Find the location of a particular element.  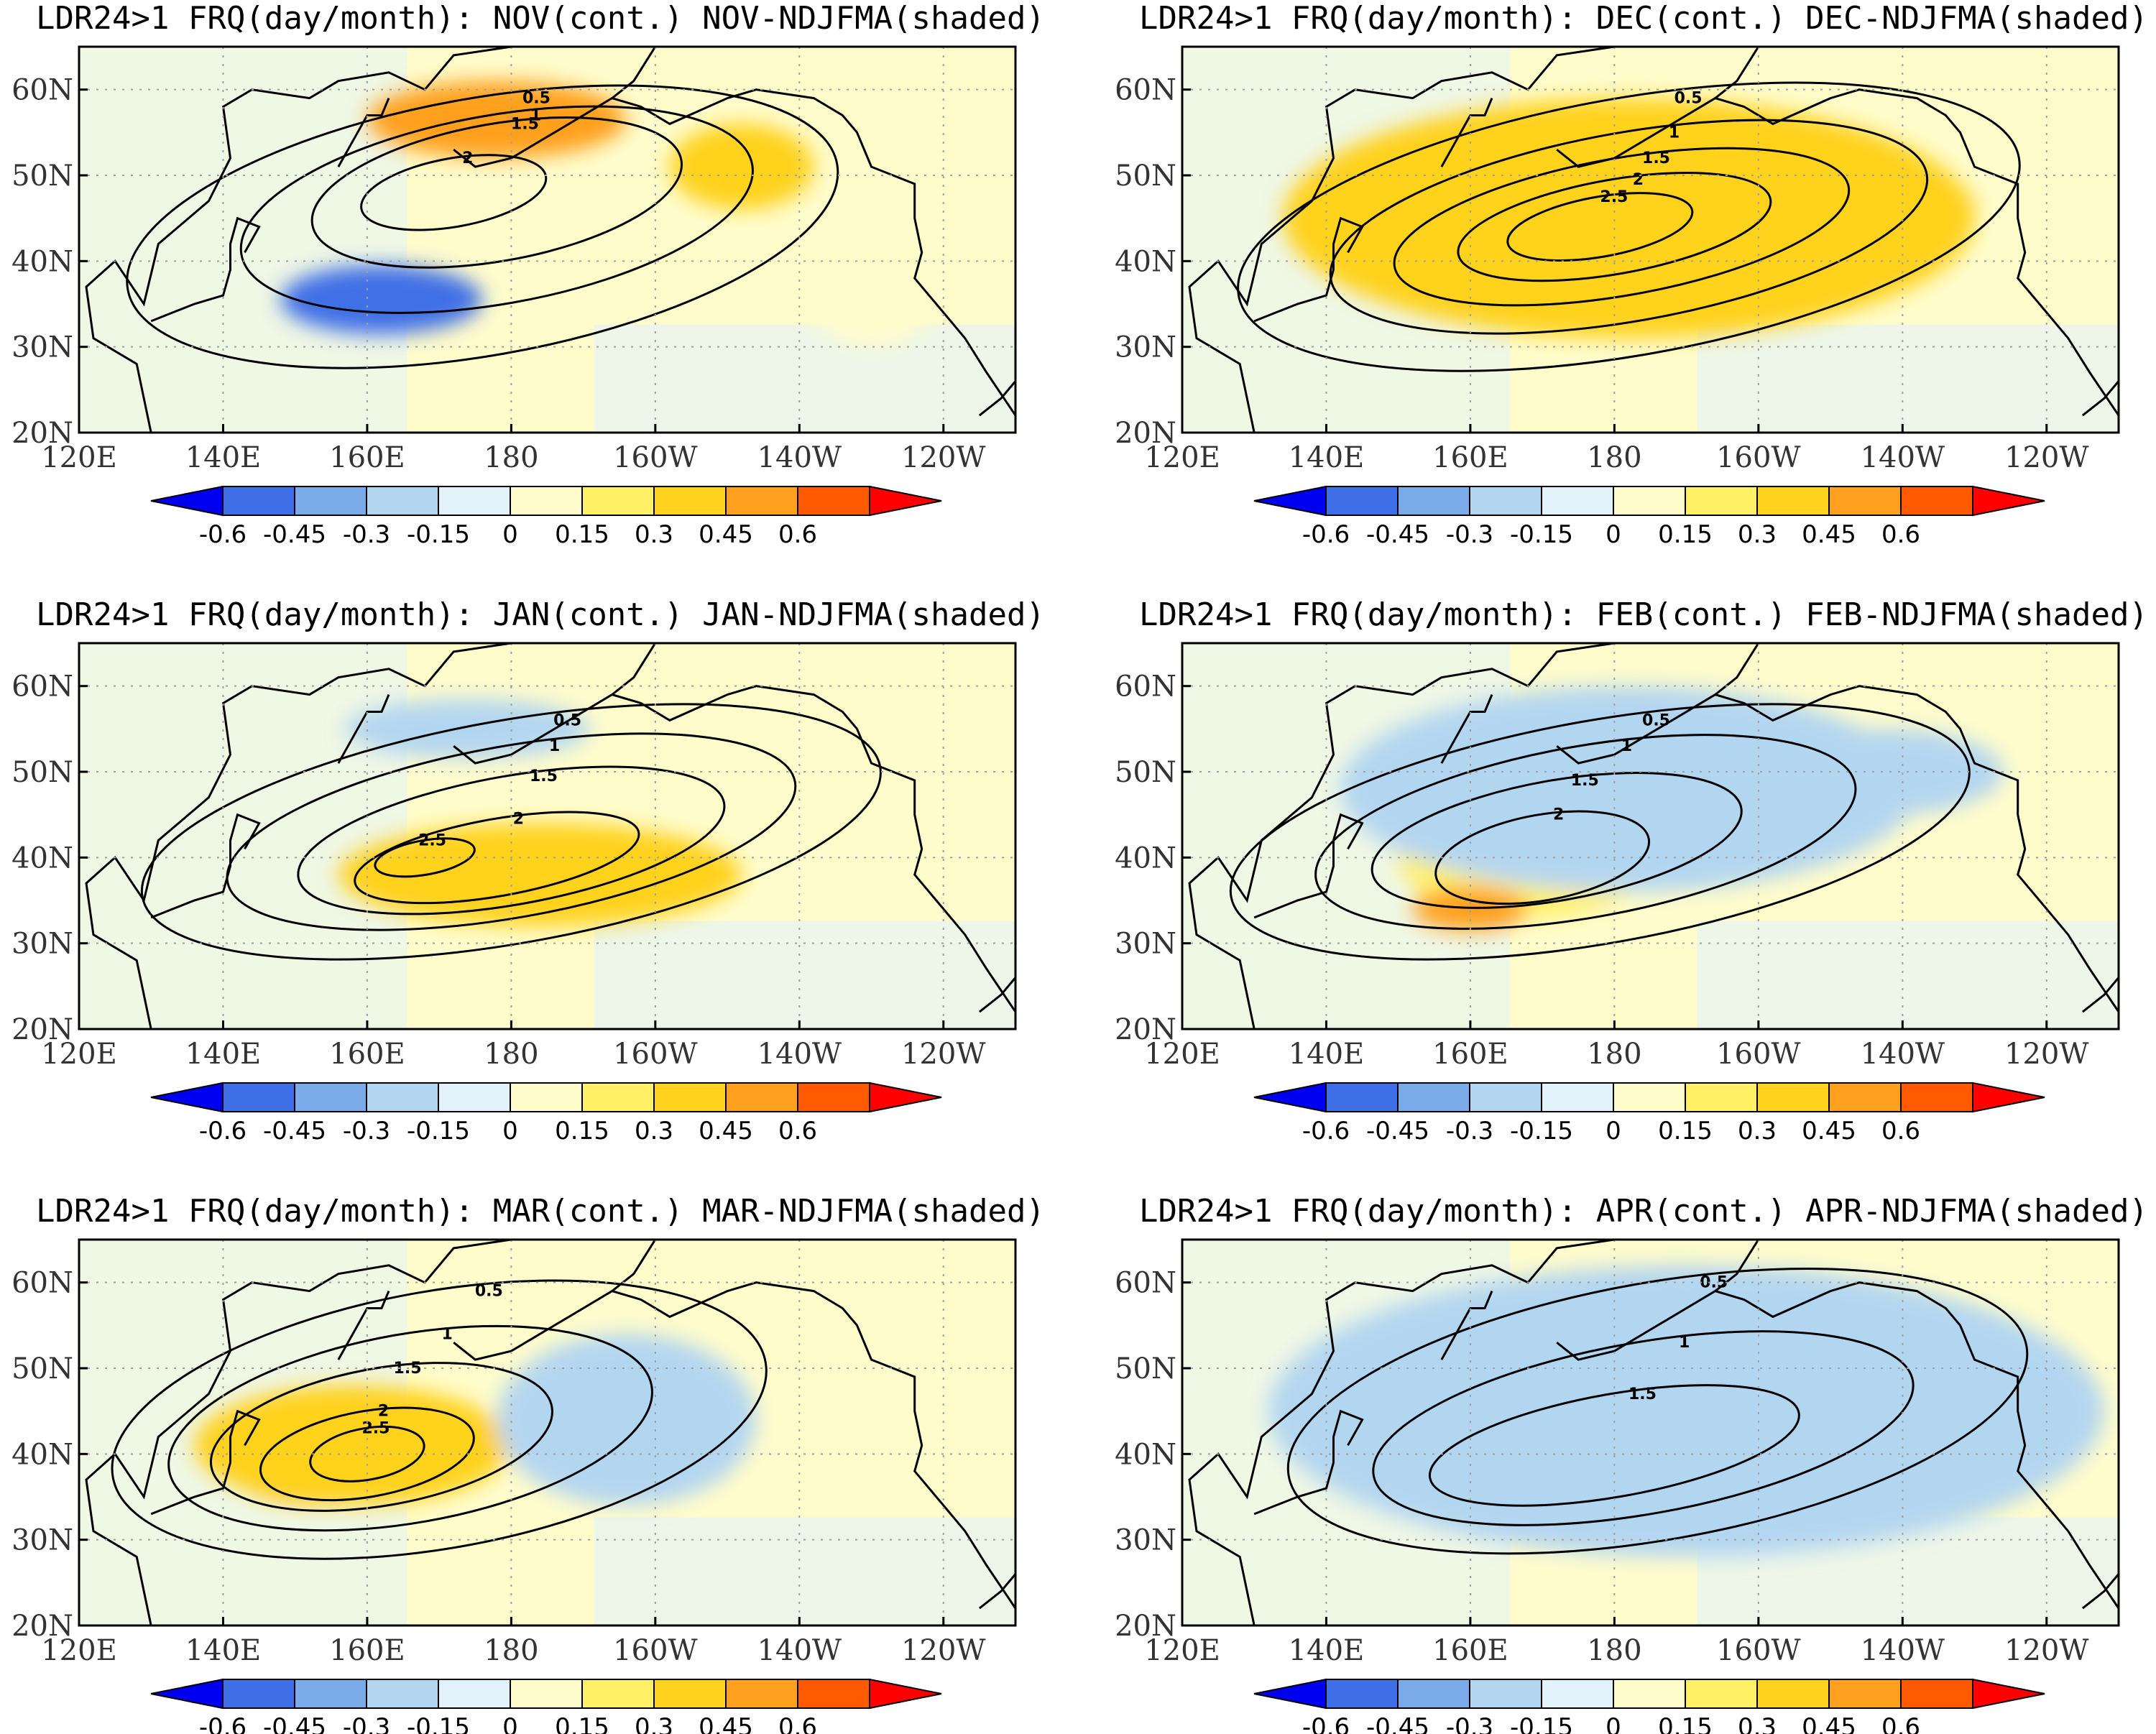

lat-tick-label: 30N is located at coordinates (42, 347).